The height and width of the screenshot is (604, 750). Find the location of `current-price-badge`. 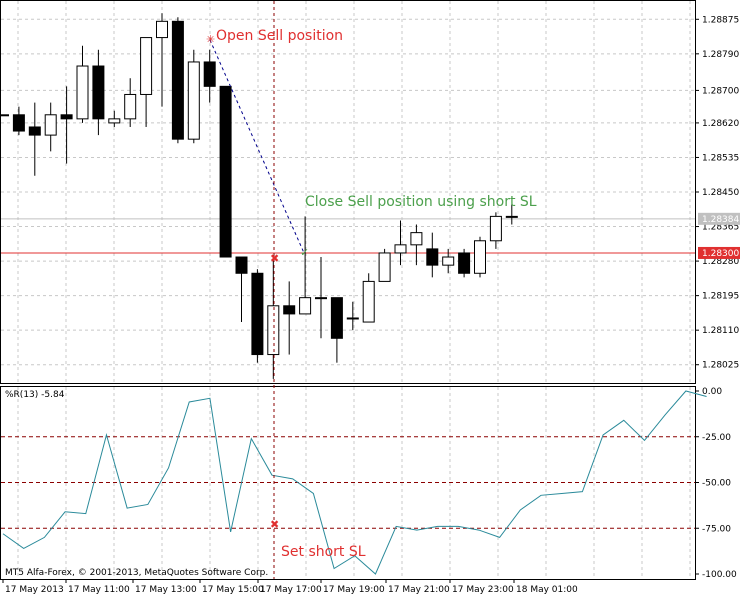

current-price-badge is located at coordinates (719, 218).